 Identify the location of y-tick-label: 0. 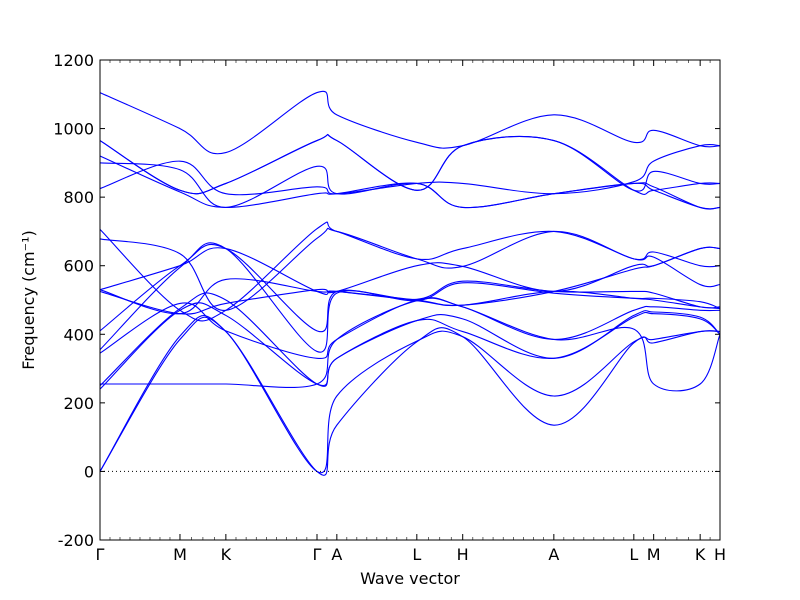
(89, 471).